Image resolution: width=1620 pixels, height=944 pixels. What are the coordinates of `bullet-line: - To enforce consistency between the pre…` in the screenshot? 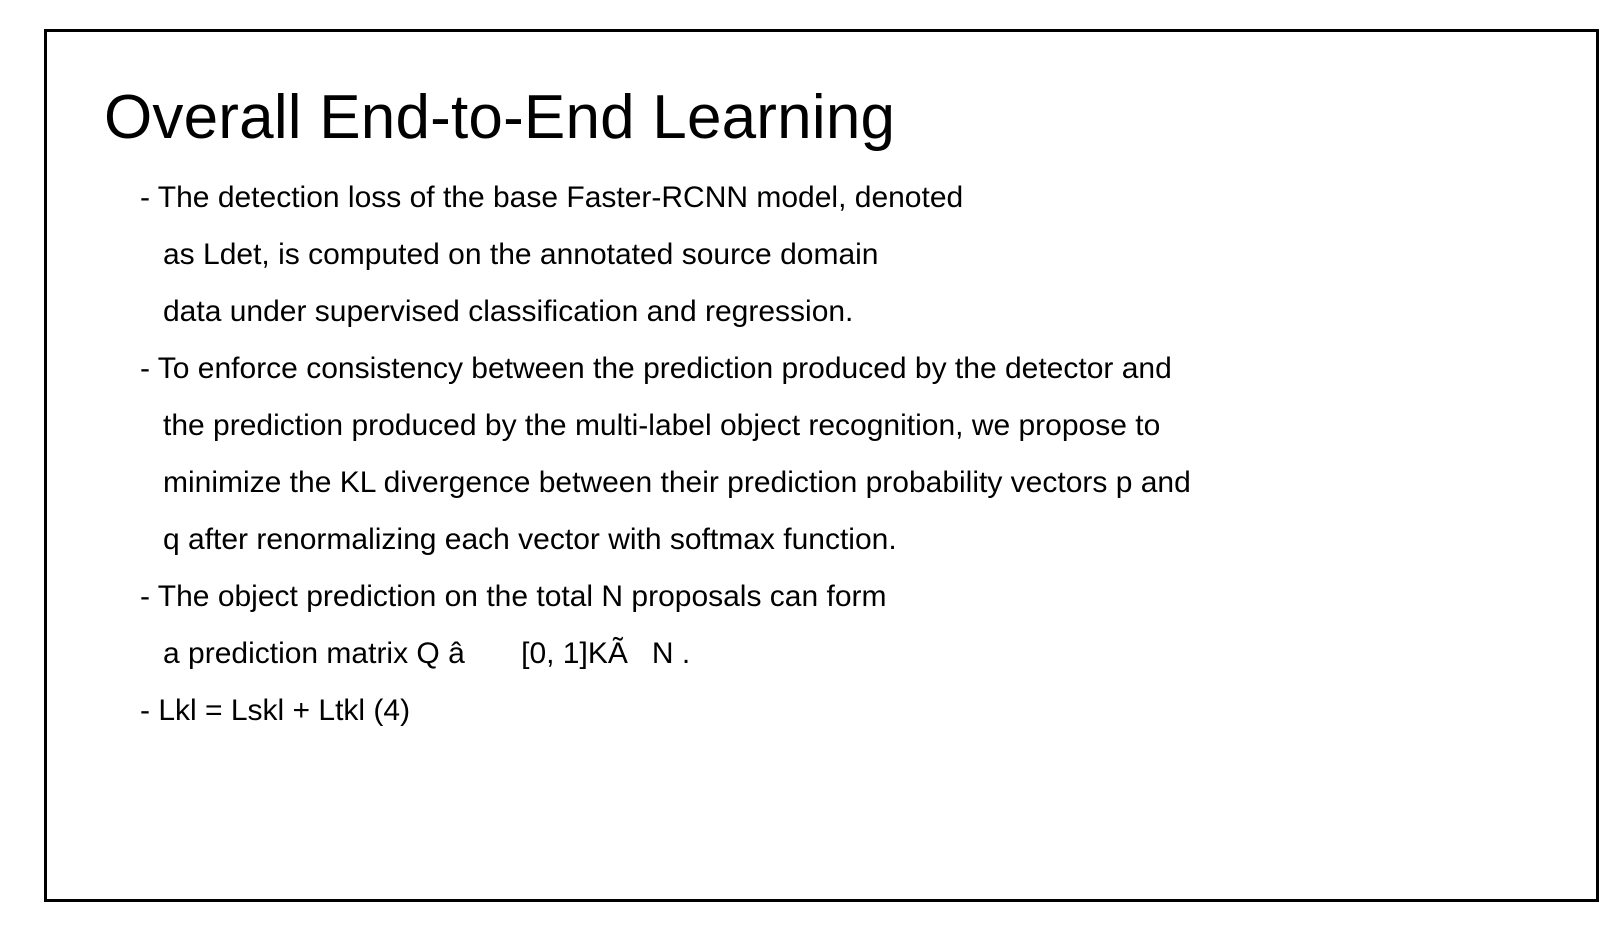 It's located at (656, 368).